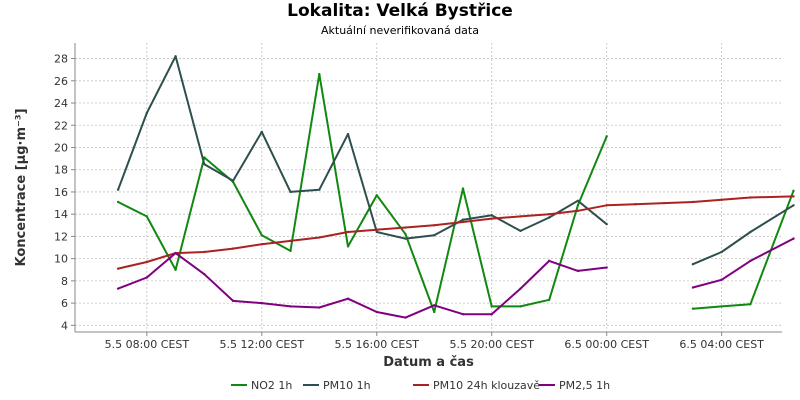 This screenshot has width=800, height=400. I want to click on y-tick-label: 4, so click(64, 325).